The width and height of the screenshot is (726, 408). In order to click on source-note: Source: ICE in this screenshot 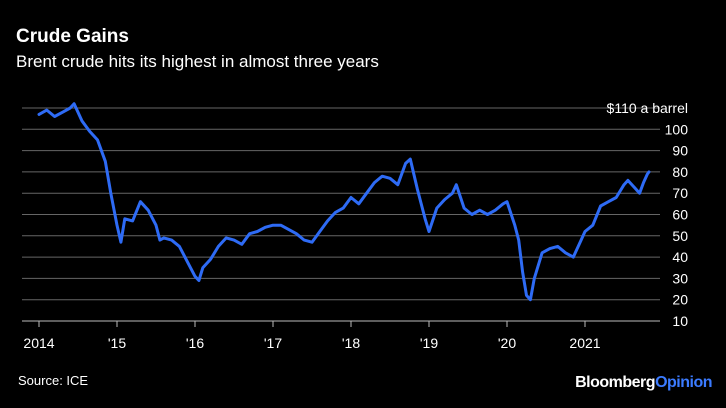, I will do `click(53, 380)`.